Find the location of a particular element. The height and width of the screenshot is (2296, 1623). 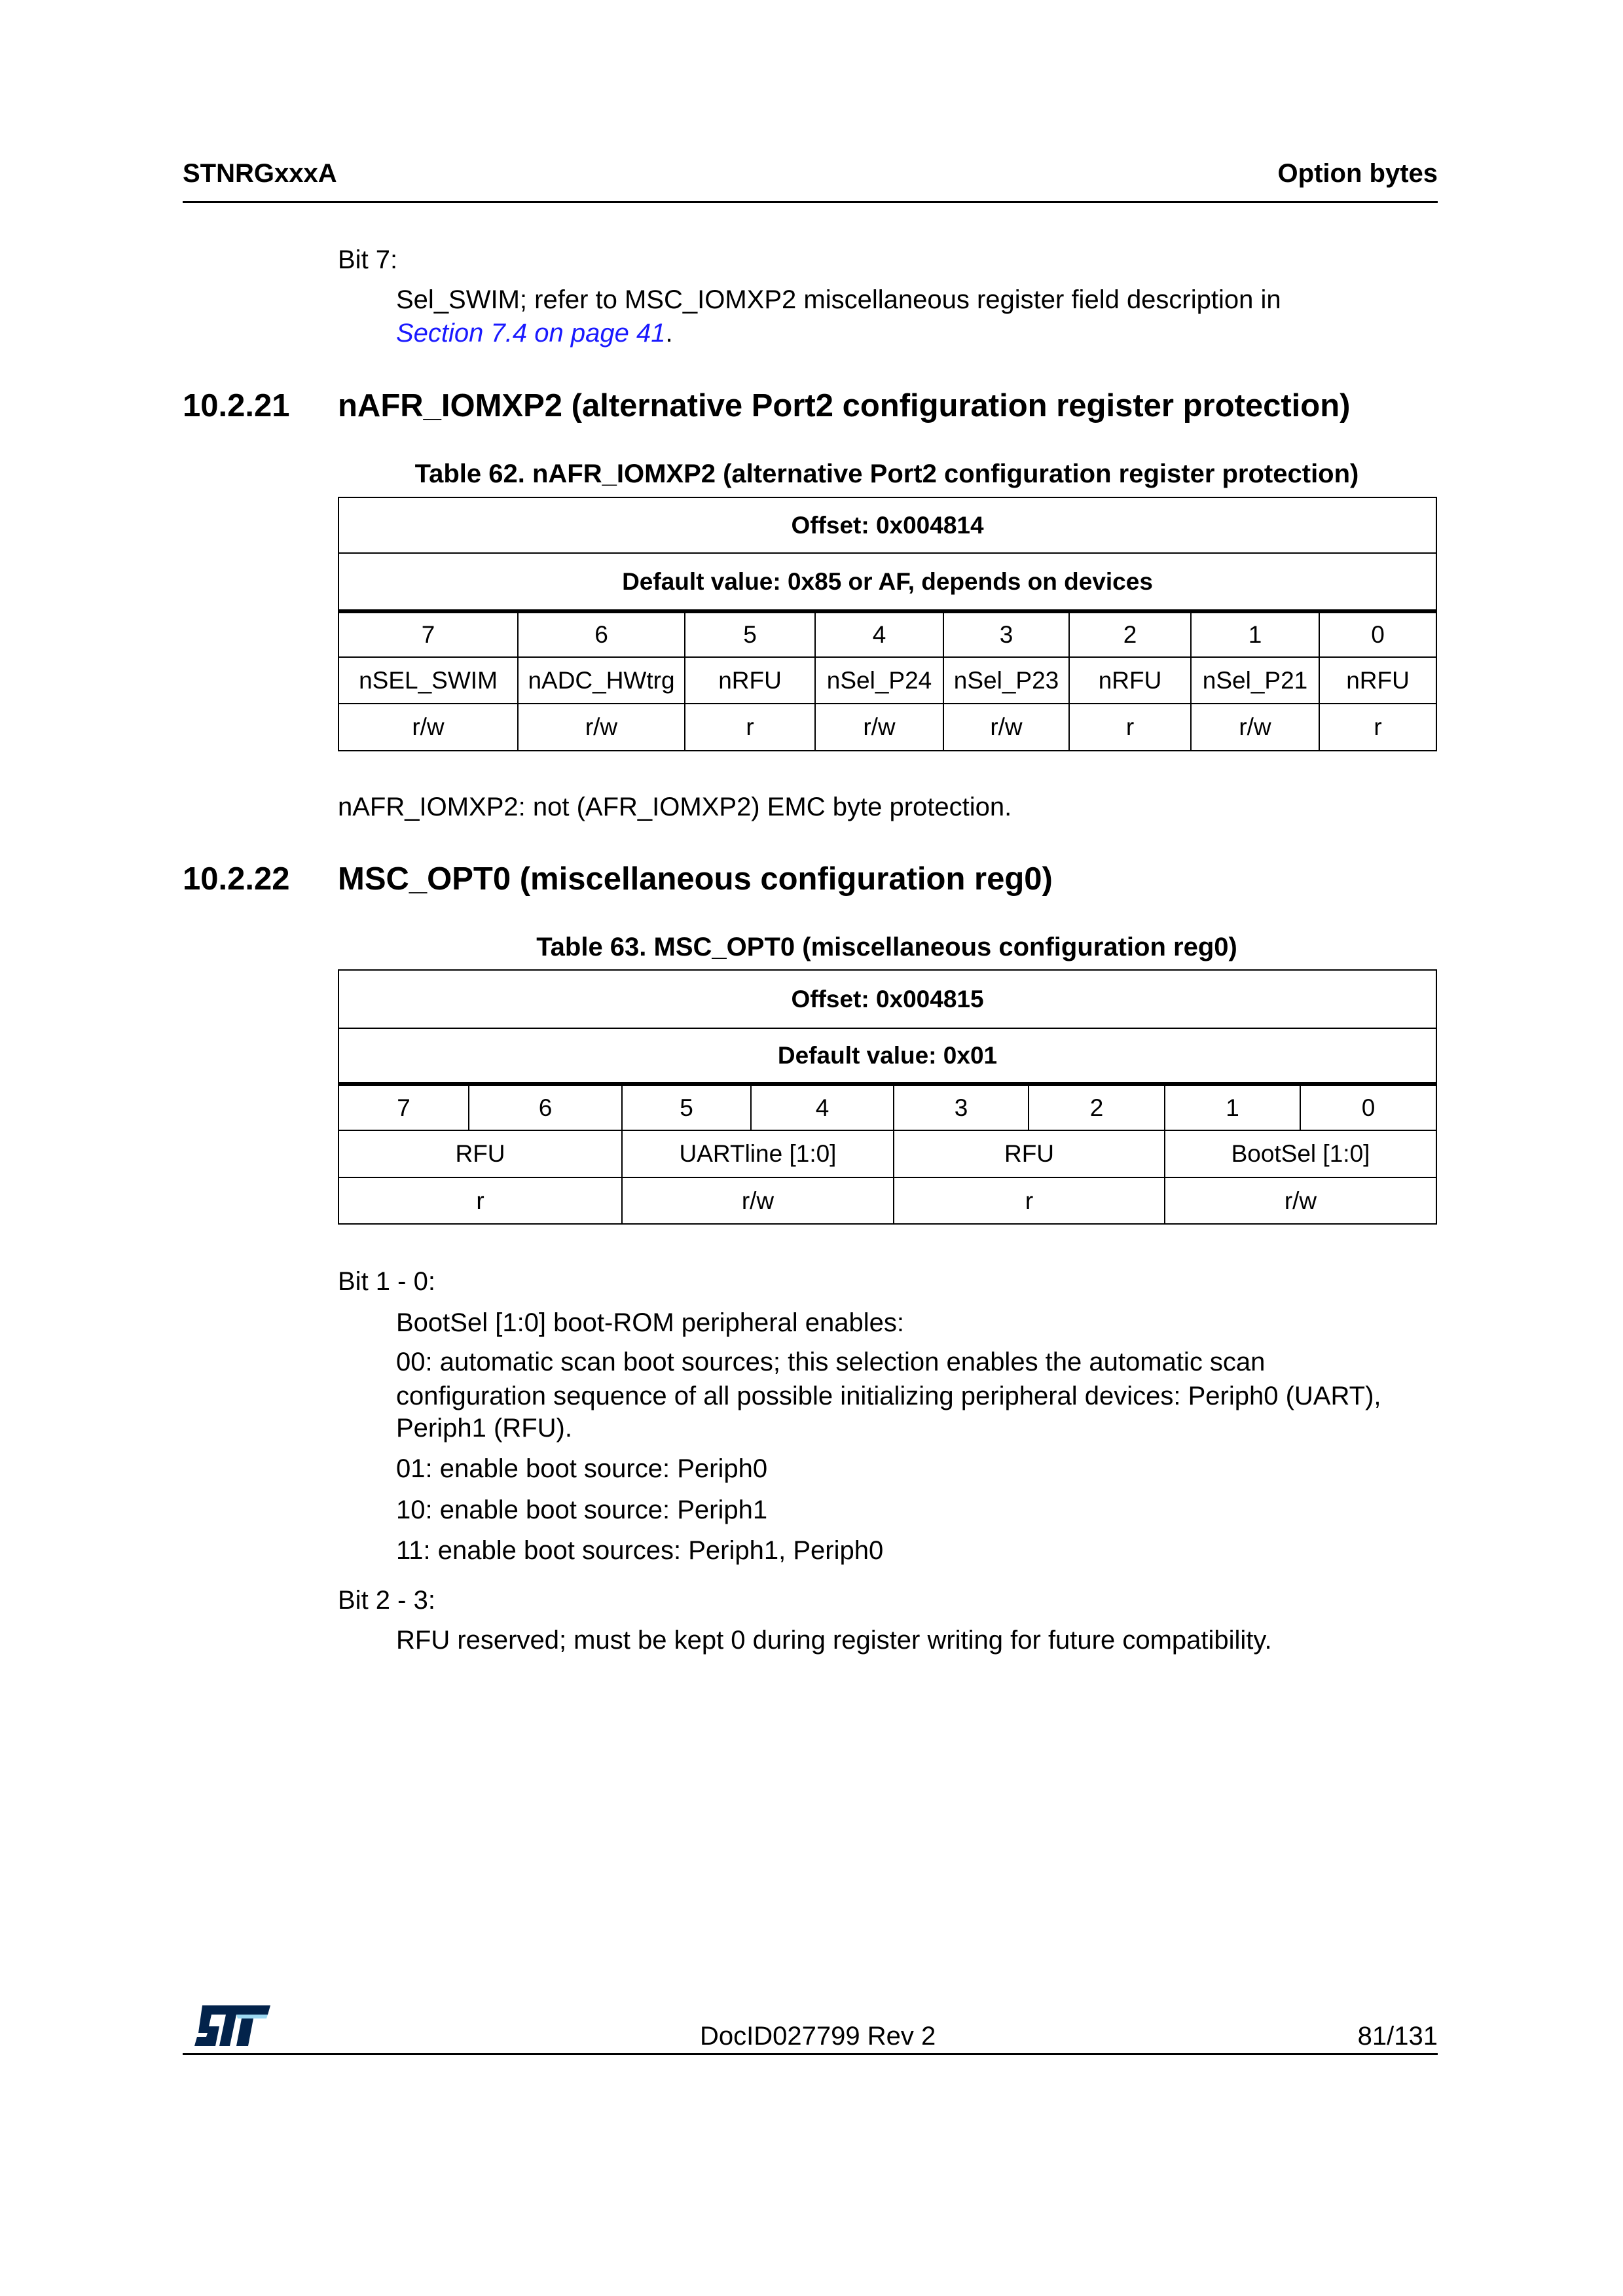

footer-rule is located at coordinates (810, 2054).